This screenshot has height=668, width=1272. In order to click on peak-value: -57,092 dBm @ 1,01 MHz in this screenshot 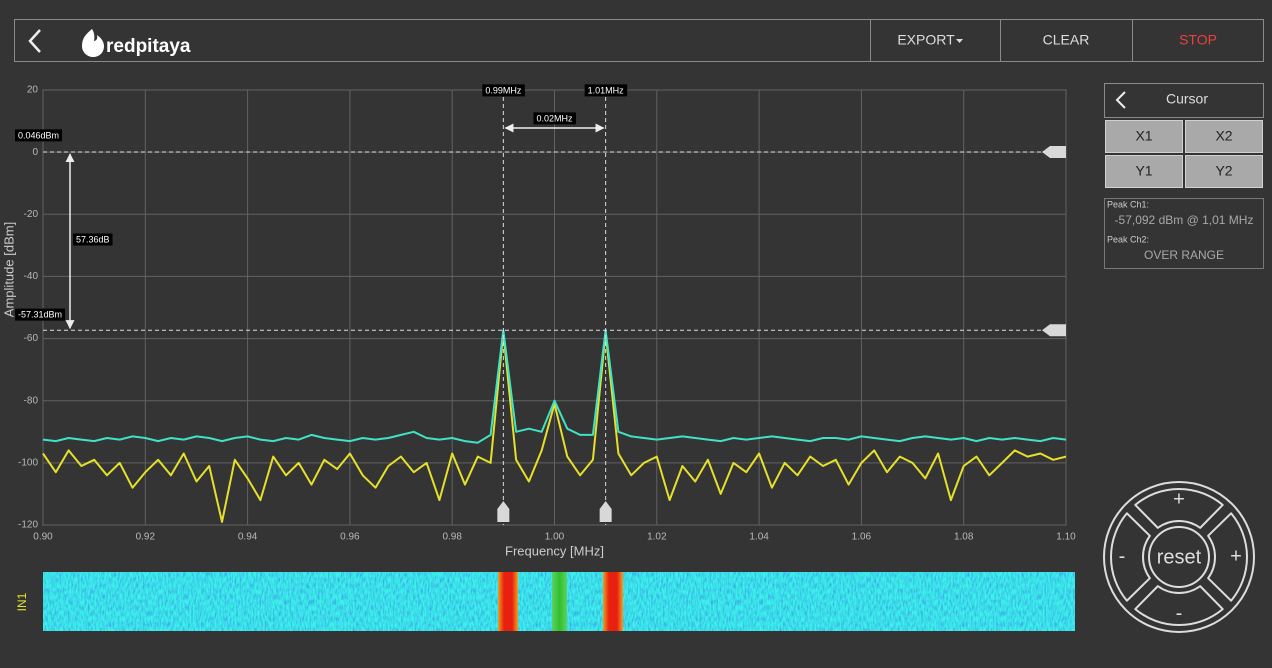, I will do `click(1184, 220)`.